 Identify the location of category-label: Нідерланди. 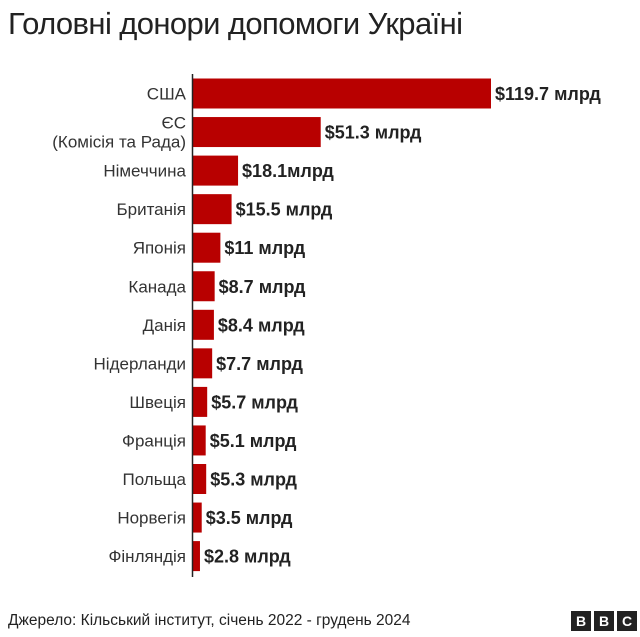
(140, 363).